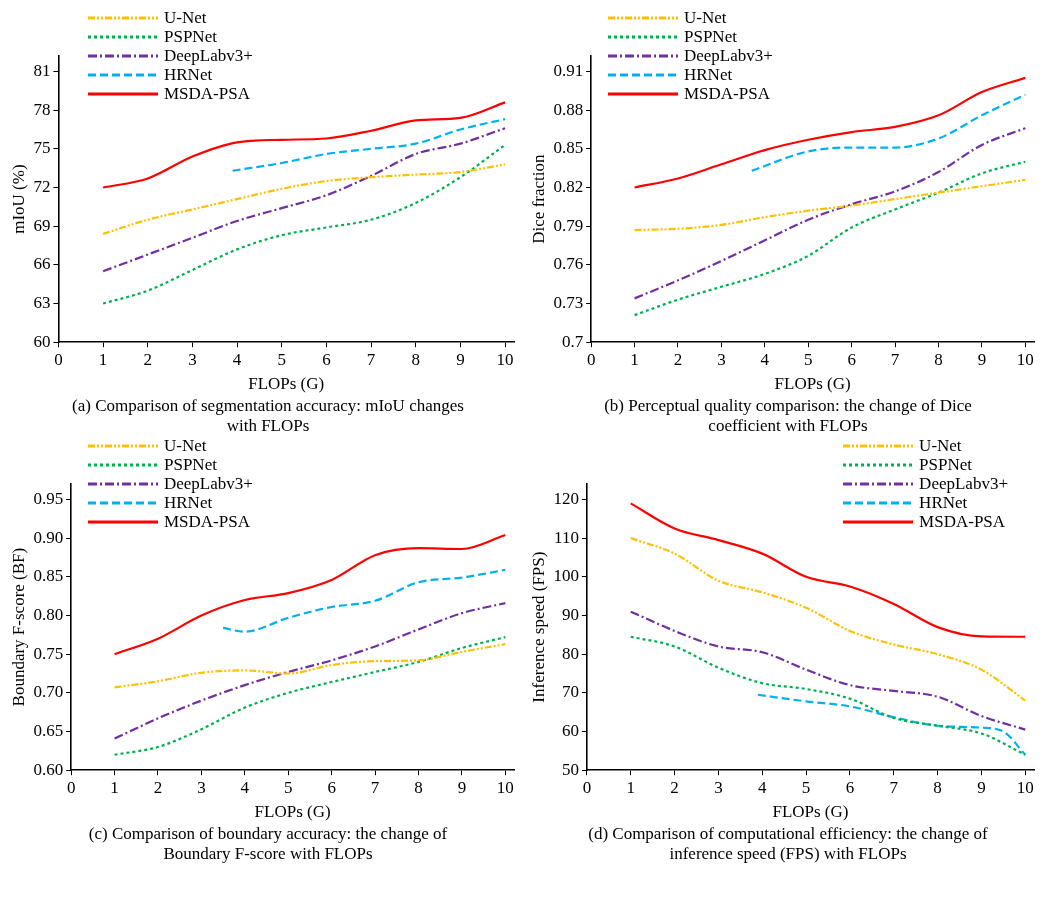 Image resolution: width=1061 pixels, height=903 pixels. What do you see at coordinates (42, 225) in the screenshot?
I see `y-tick-label: 69` at bounding box center [42, 225].